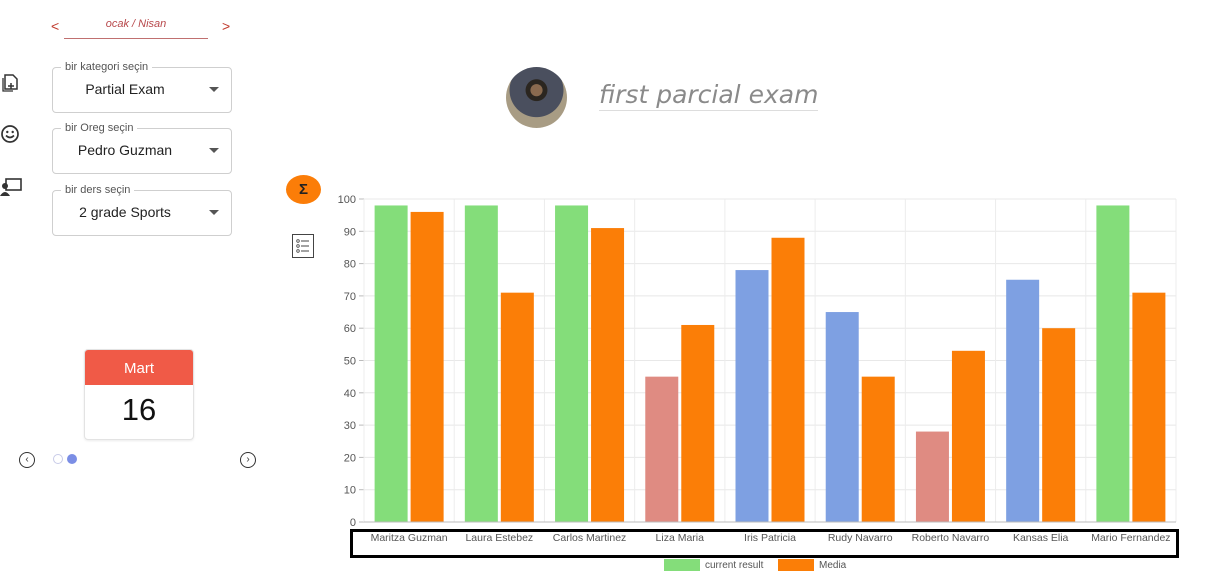 The height and width of the screenshot is (586, 1206). What do you see at coordinates (734, 565) in the screenshot?
I see `legend-label: current result` at bounding box center [734, 565].